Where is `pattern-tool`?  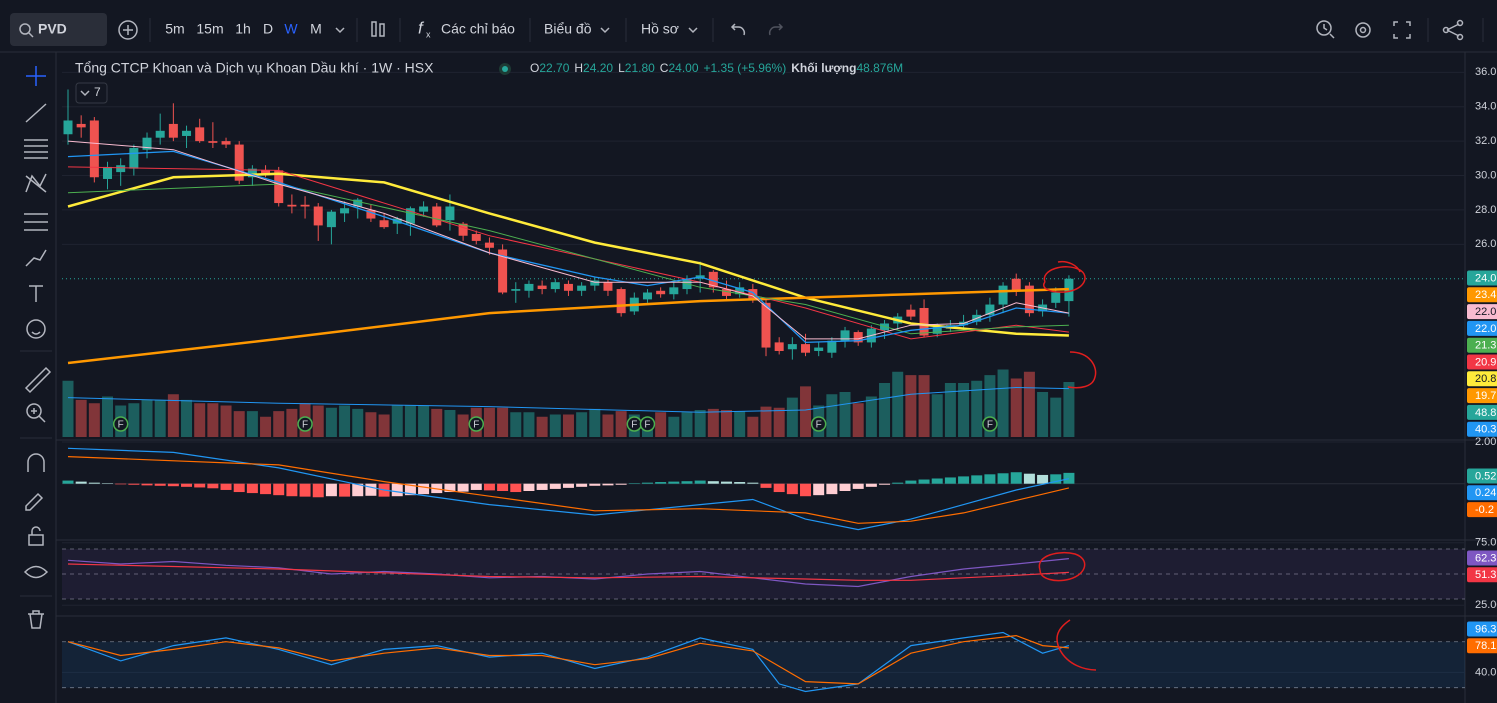 pattern-tool is located at coordinates (36, 183).